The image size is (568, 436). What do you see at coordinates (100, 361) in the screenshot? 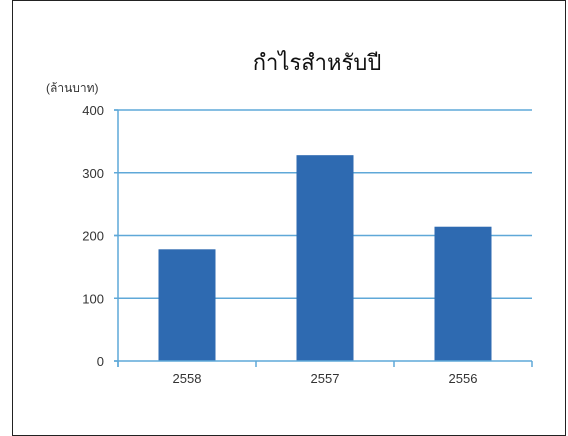
I see `y-tick-label: 0` at bounding box center [100, 361].